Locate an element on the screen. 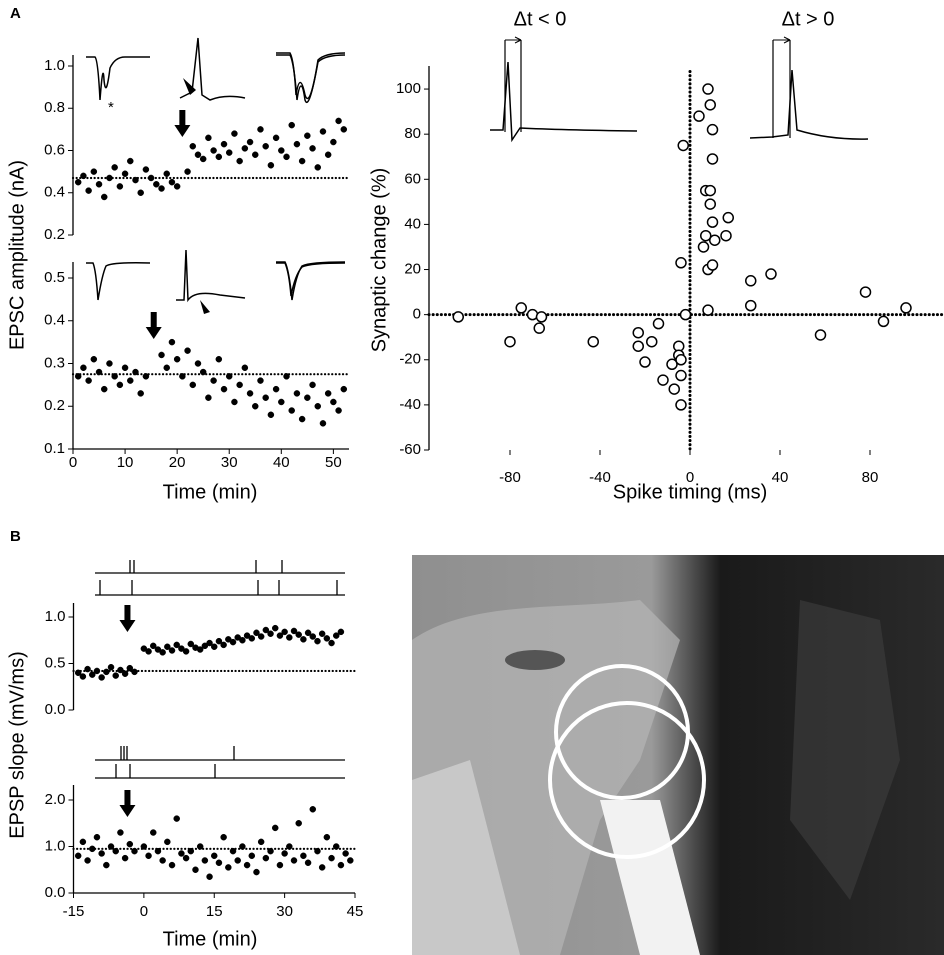  panel-label: B is located at coordinates (15, 536).